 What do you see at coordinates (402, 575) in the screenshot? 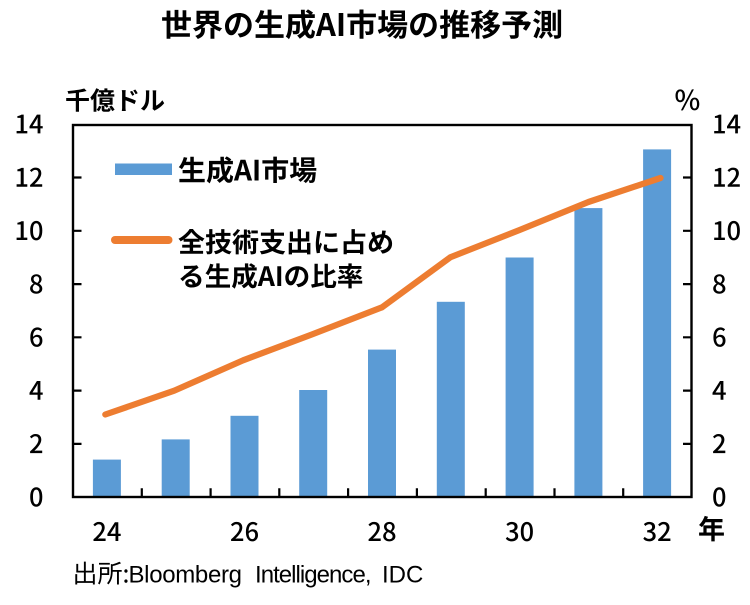
I see `svg-text: IDC` at bounding box center [402, 575].